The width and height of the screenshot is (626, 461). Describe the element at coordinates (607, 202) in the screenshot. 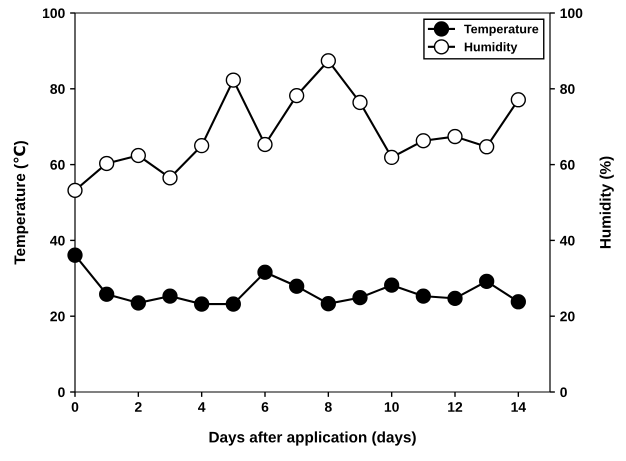

I see `y2-axis-title: Humidity (%)` at that location.